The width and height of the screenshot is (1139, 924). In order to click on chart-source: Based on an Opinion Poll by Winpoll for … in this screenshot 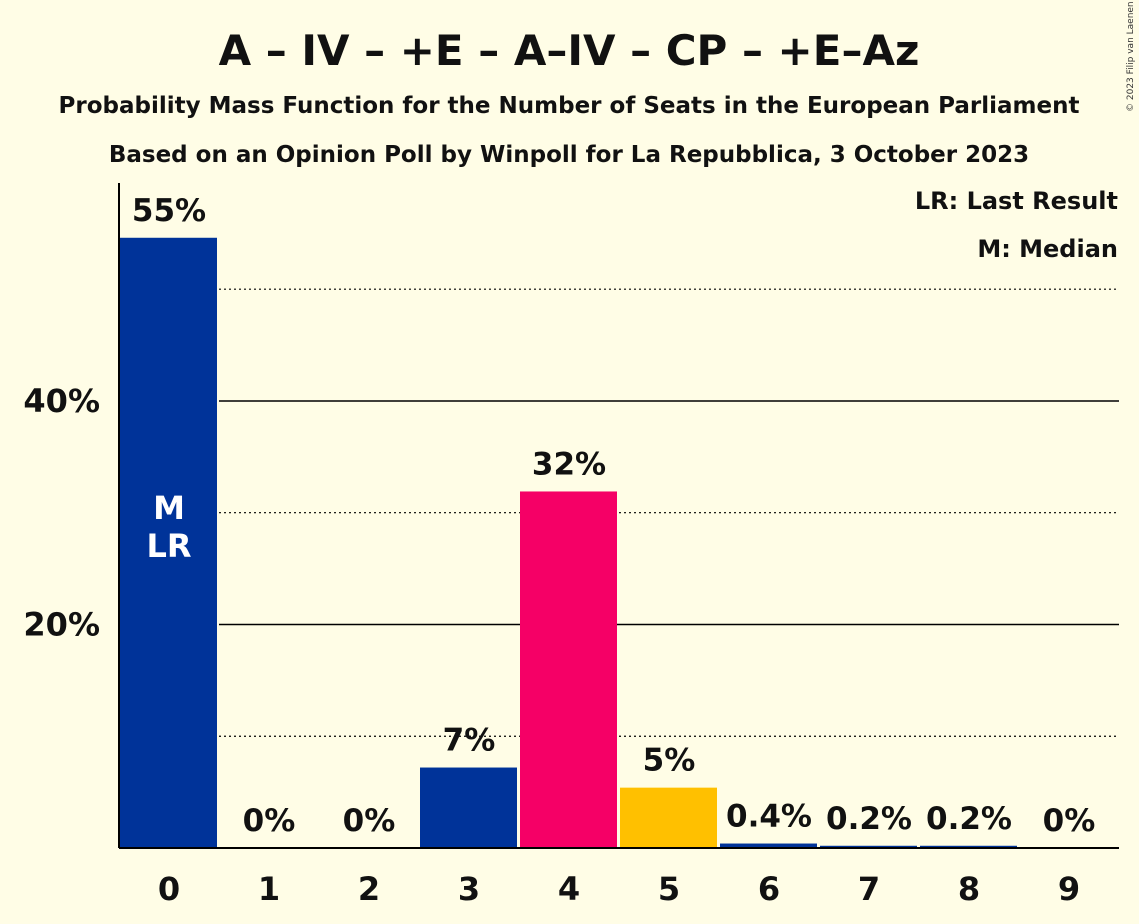, I will do `click(569, 155)`.